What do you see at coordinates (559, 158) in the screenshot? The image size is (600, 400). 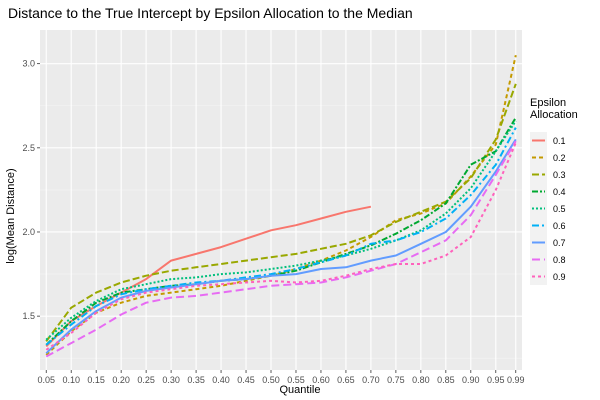 I see `legend-label: 0.2` at bounding box center [559, 158].